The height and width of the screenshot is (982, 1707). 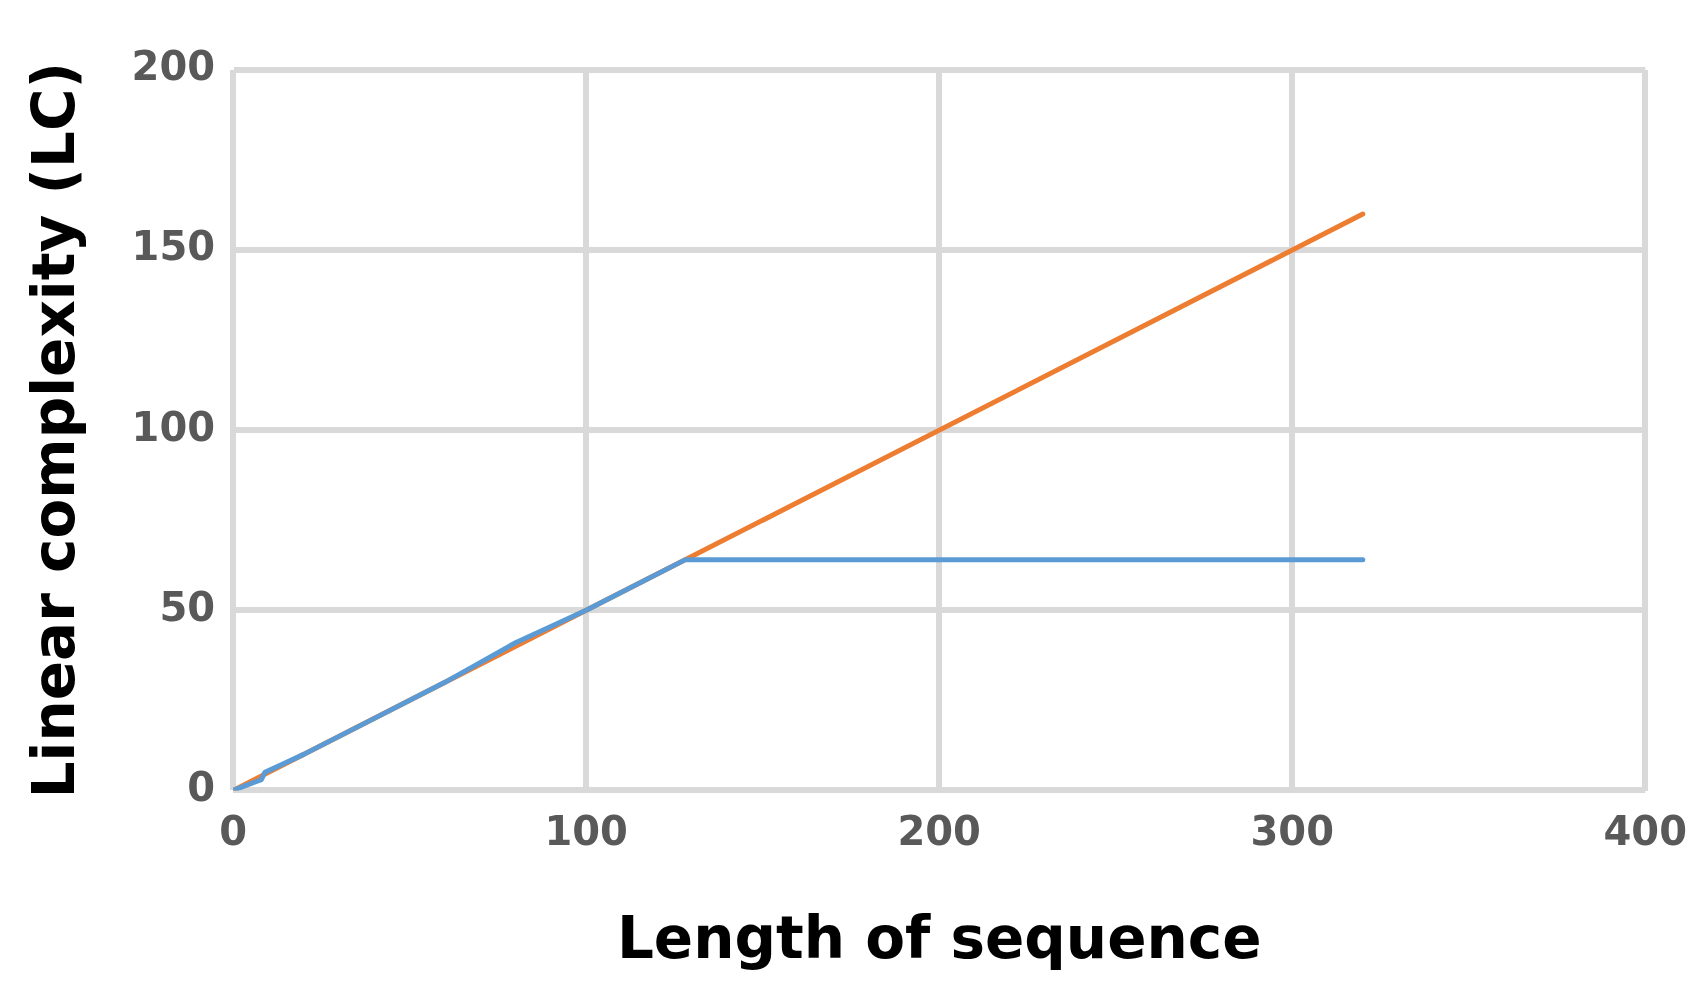 What do you see at coordinates (233, 830) in the screenshot?
I see `x-tick-label: 0` at bounding box center [233, 830].